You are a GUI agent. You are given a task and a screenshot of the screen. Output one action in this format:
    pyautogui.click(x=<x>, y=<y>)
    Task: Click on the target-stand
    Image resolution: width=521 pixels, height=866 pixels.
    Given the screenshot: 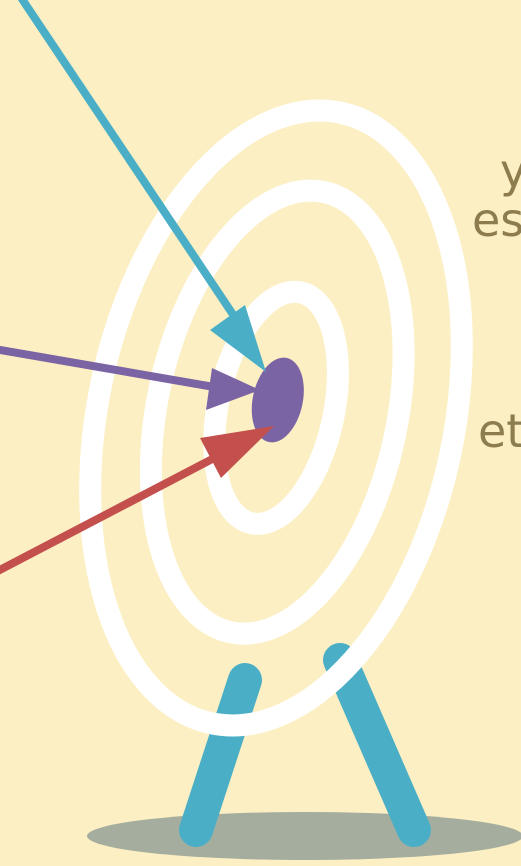 What is the action you would take?
    pyautogui.click(x=305, y=745)
    